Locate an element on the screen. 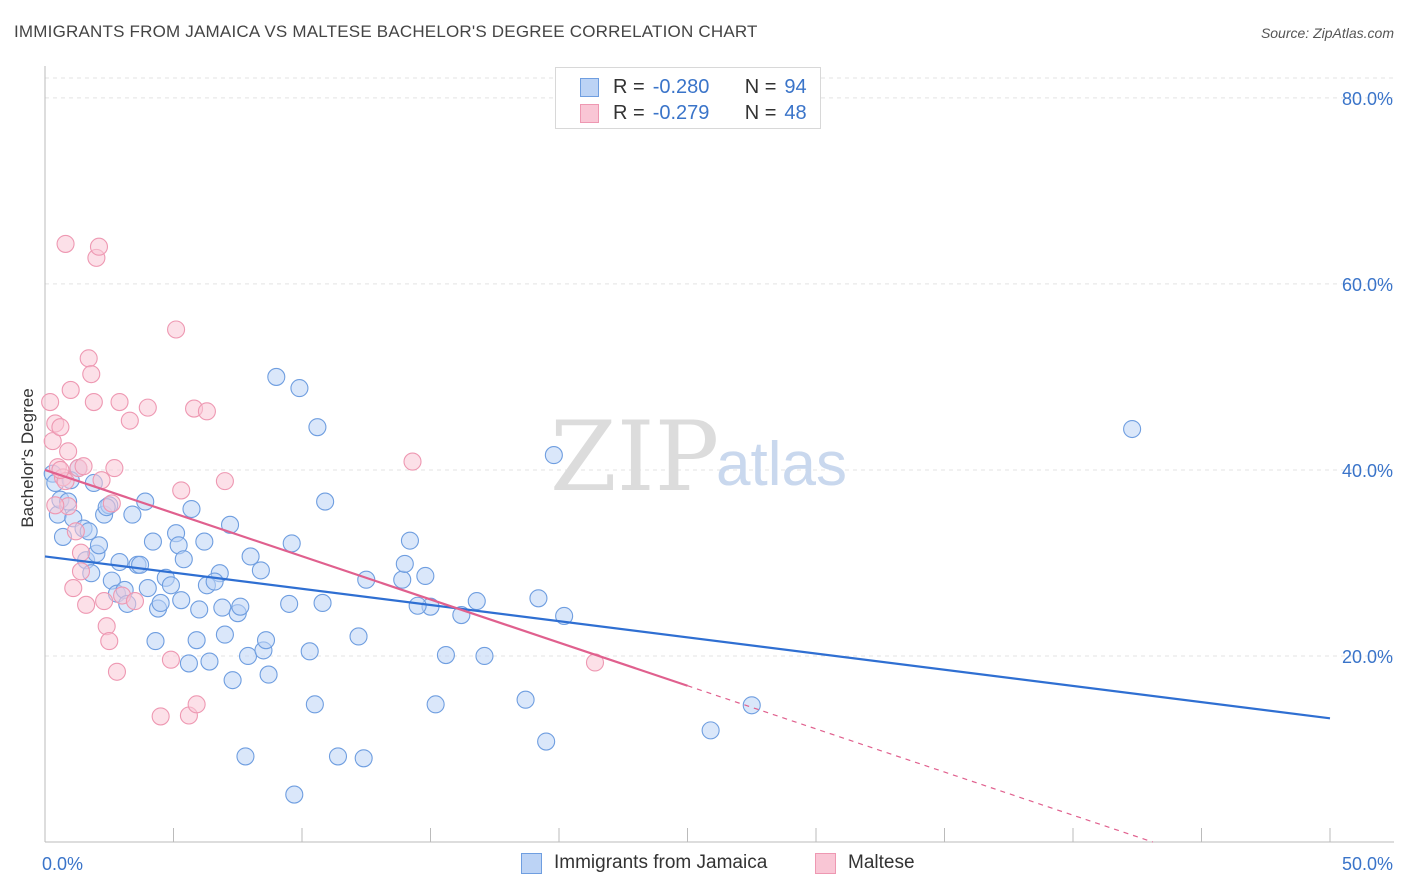 Image resolution: width=1406 pixels, height=892 pixels. jamaica-swatch is located at coordinates (589, 87).